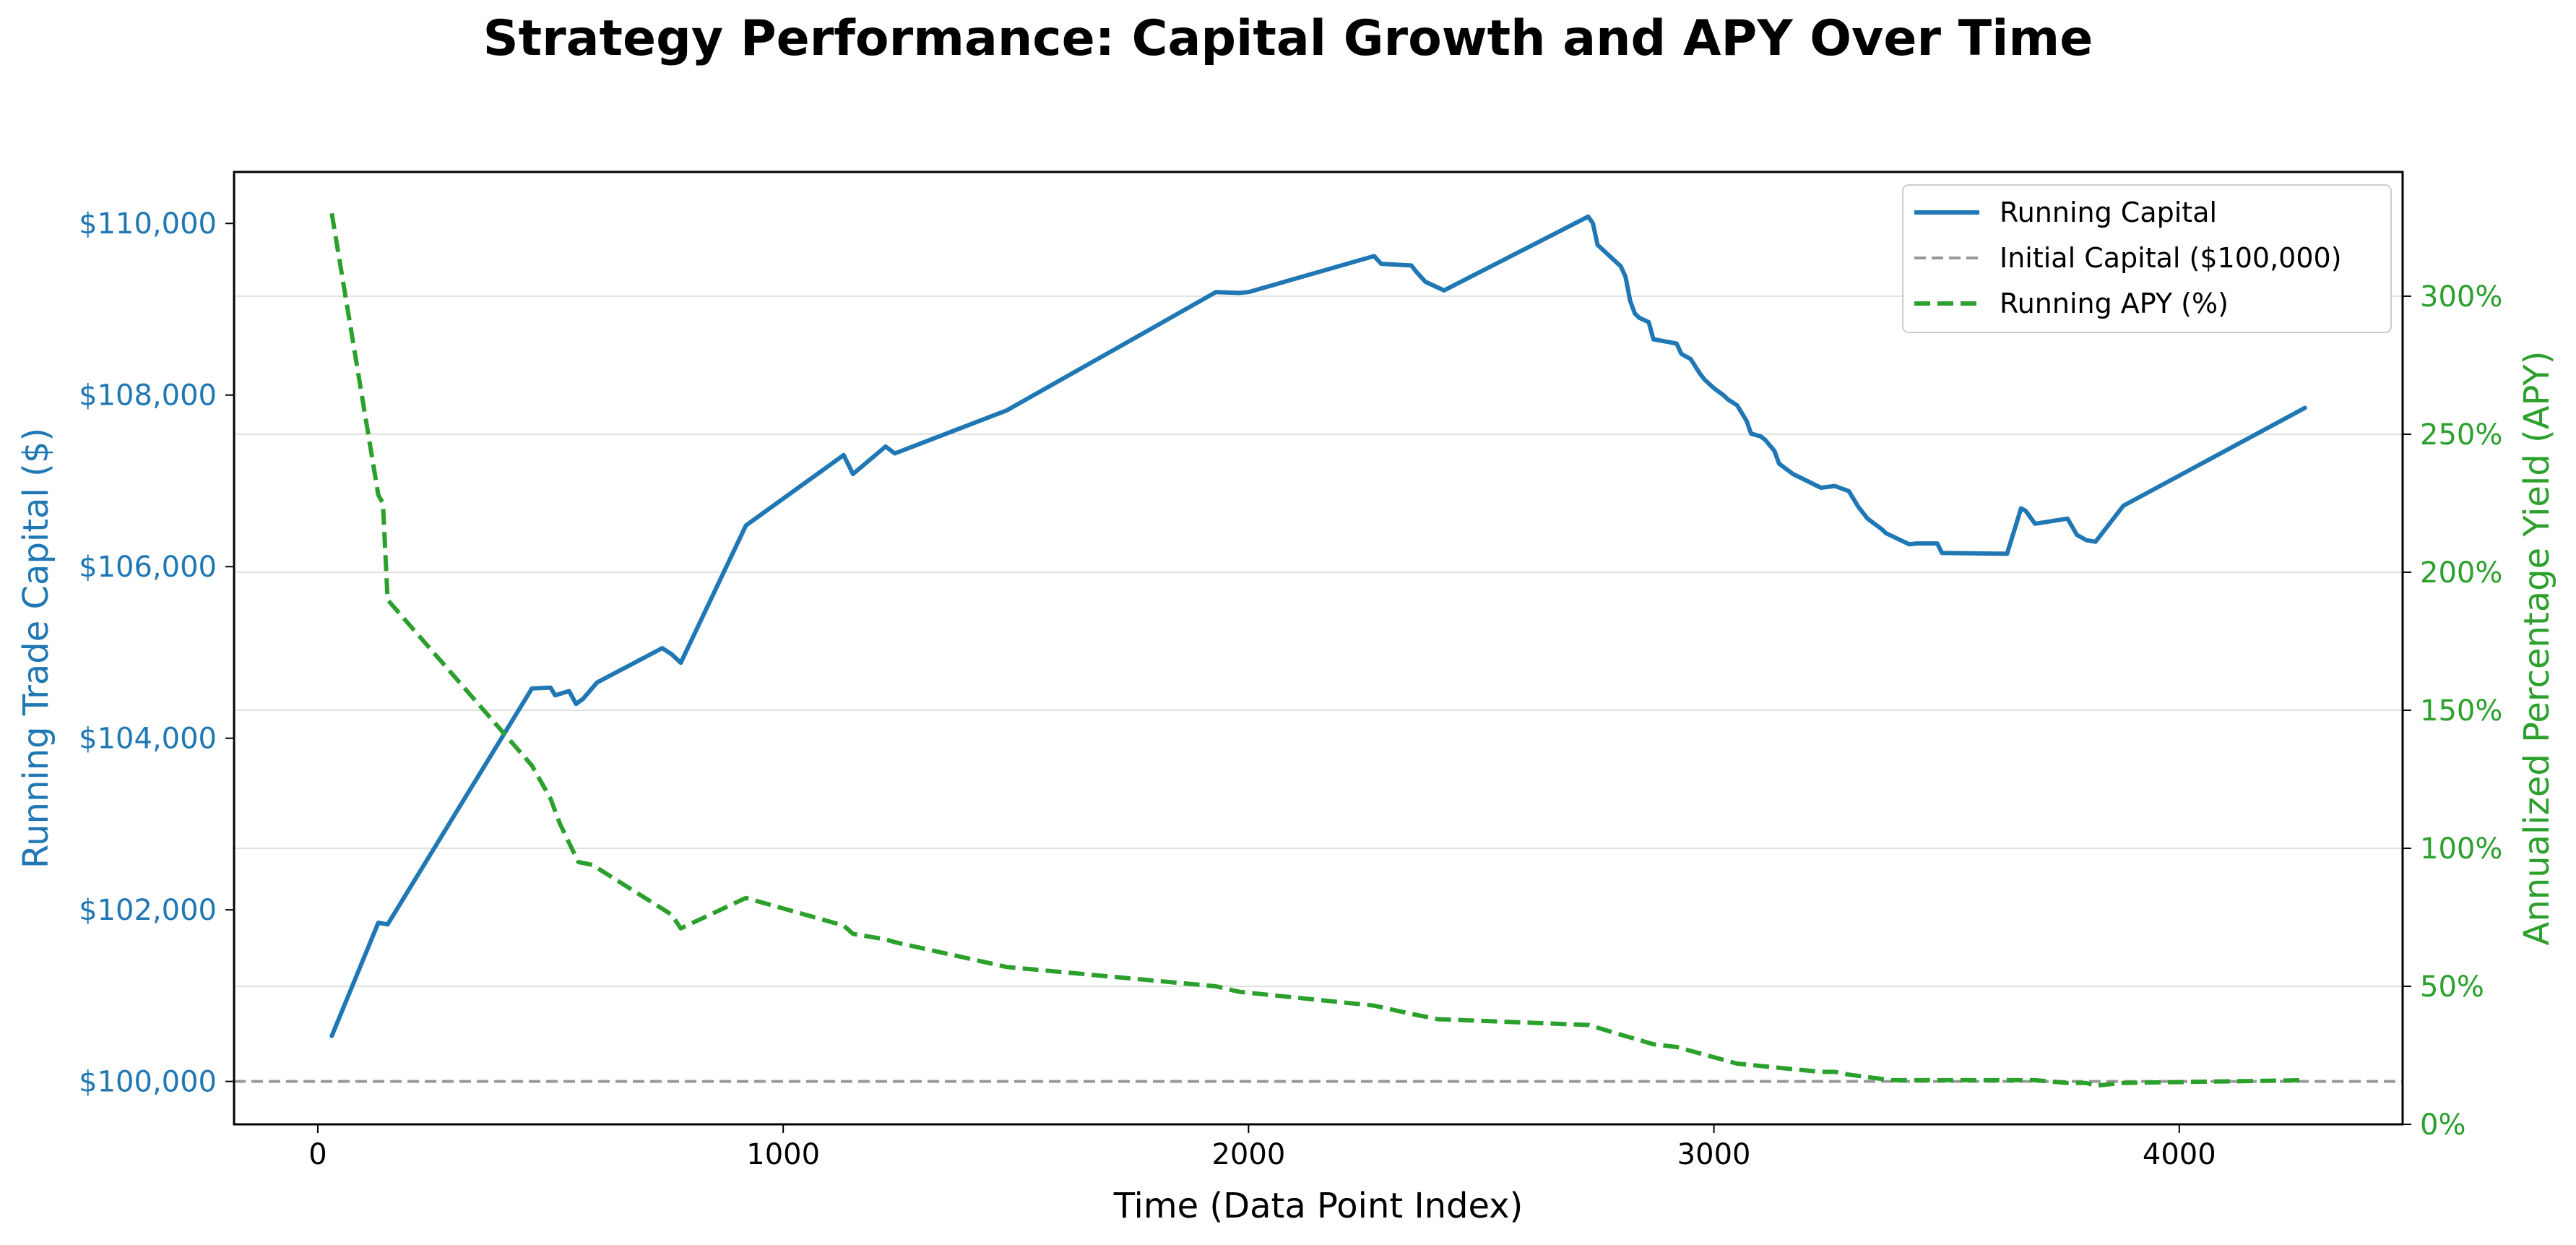 This screenshot has height=1245, width=2576. What do you see at coordinates (2461, 711) in the screenshot?
I see `y-right-tick-label: 150%` at bounding box center [2461, 711].